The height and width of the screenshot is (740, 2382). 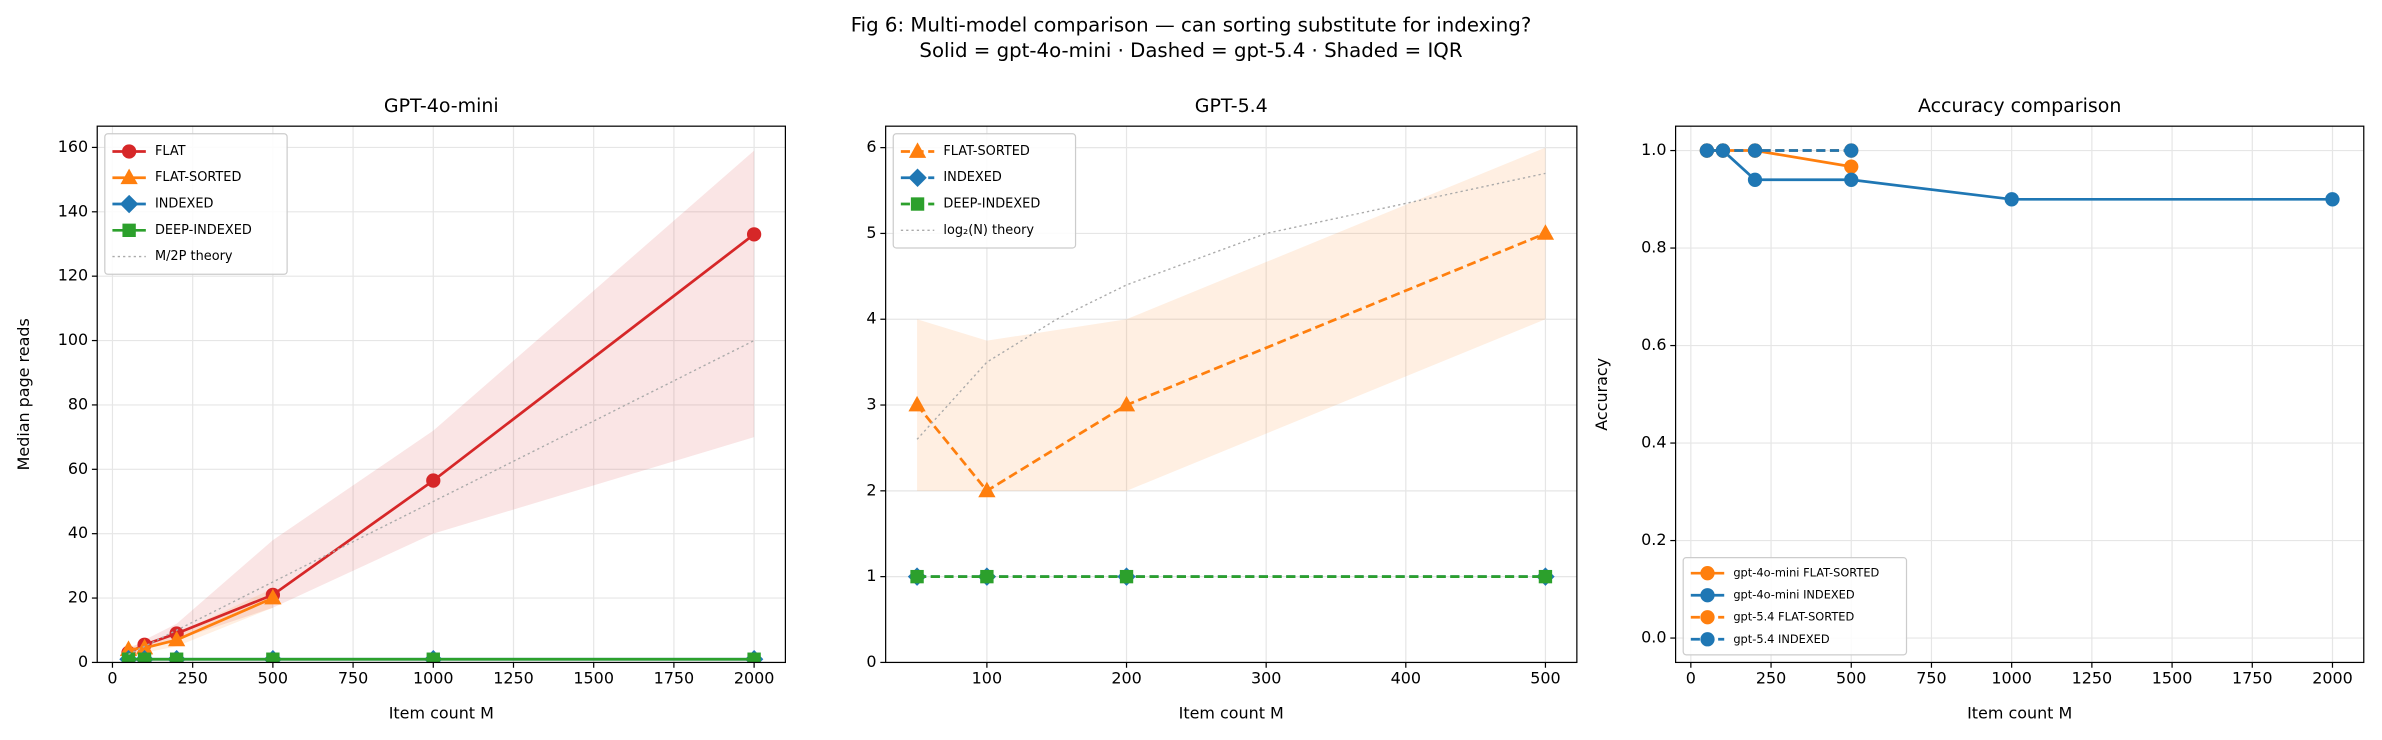 What do you see at coordinates (23, 394) in the screenshot?
I see `y-axis-label: Median page reads` at bounding box center [23, 394].